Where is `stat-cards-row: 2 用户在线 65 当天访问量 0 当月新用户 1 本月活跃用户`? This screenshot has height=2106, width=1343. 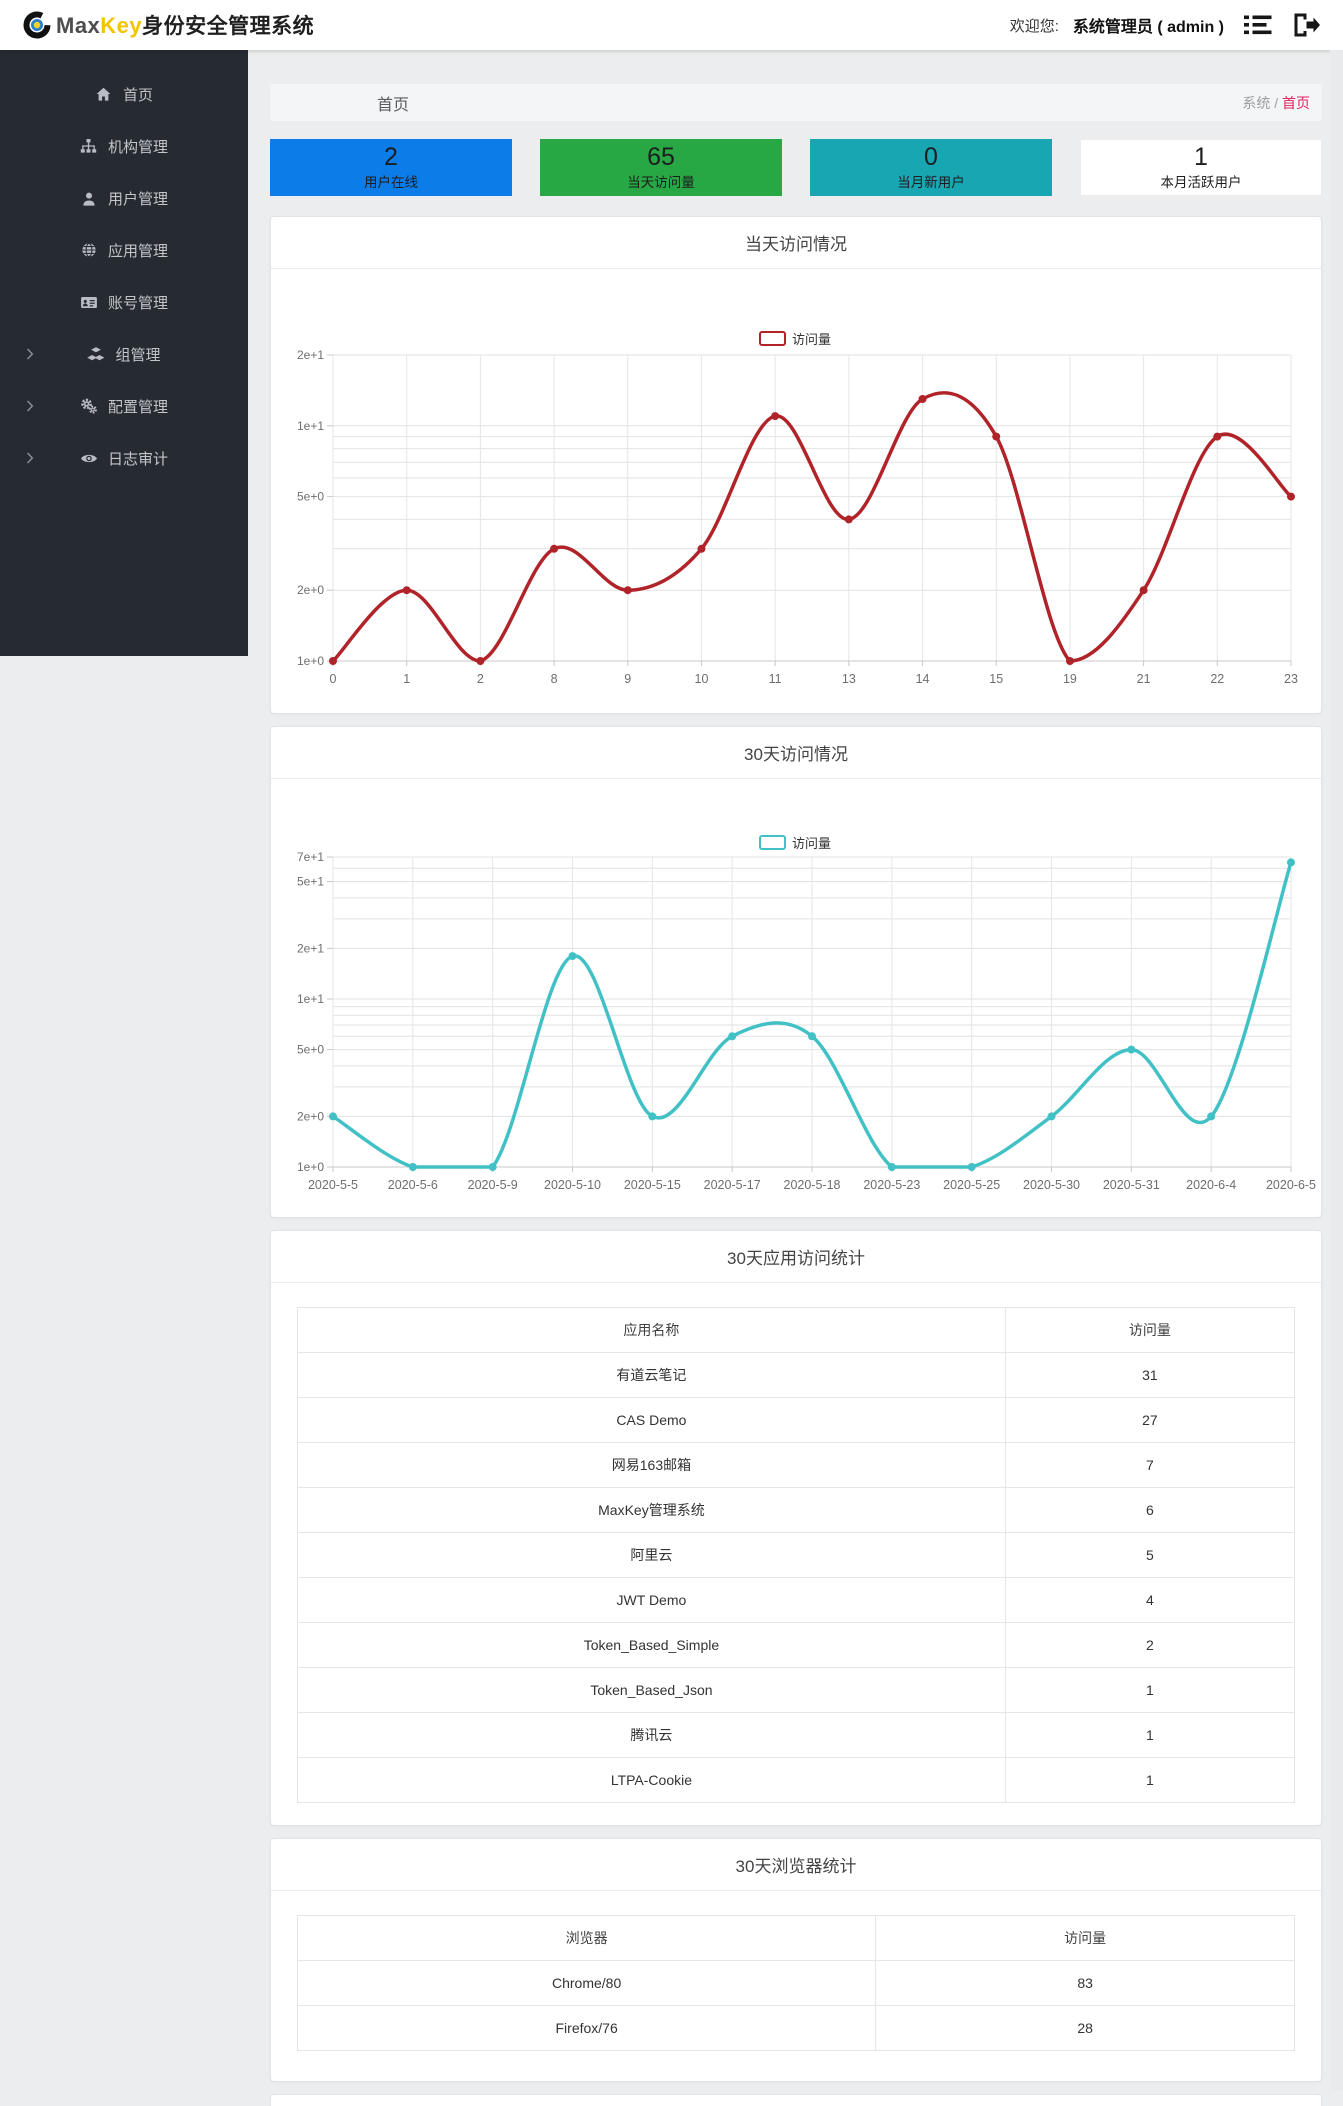
stat-cards-row: 2 用户在线 65 当天访问量 0 当月新用户 1 本月活跃用户 is located at coordinates (796, 167).